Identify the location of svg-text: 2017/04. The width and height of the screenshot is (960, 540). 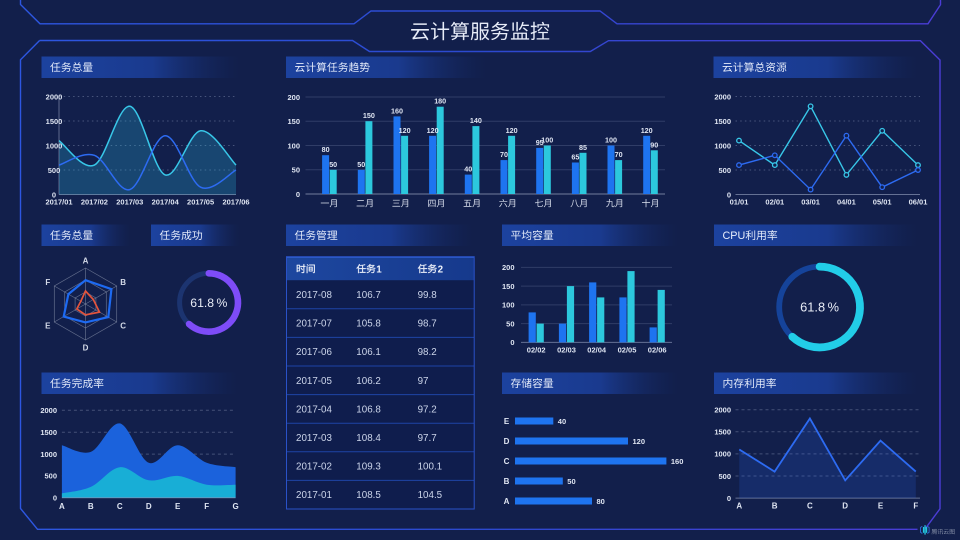
(166, 202).